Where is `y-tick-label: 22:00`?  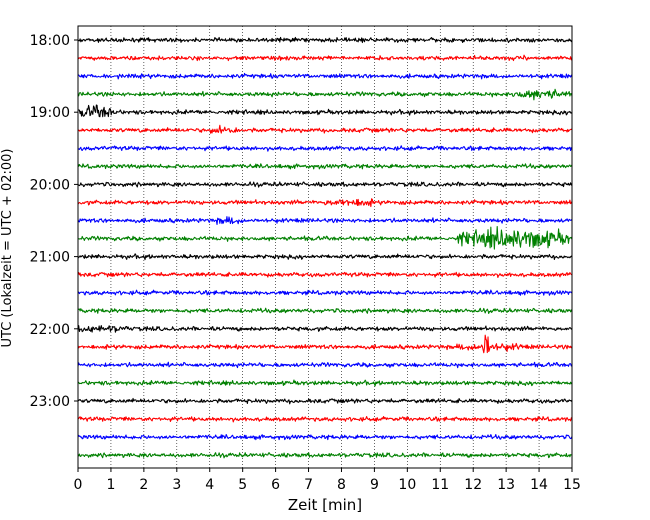 y-tick-label: 22:00 is located at coordinates (50, 330).